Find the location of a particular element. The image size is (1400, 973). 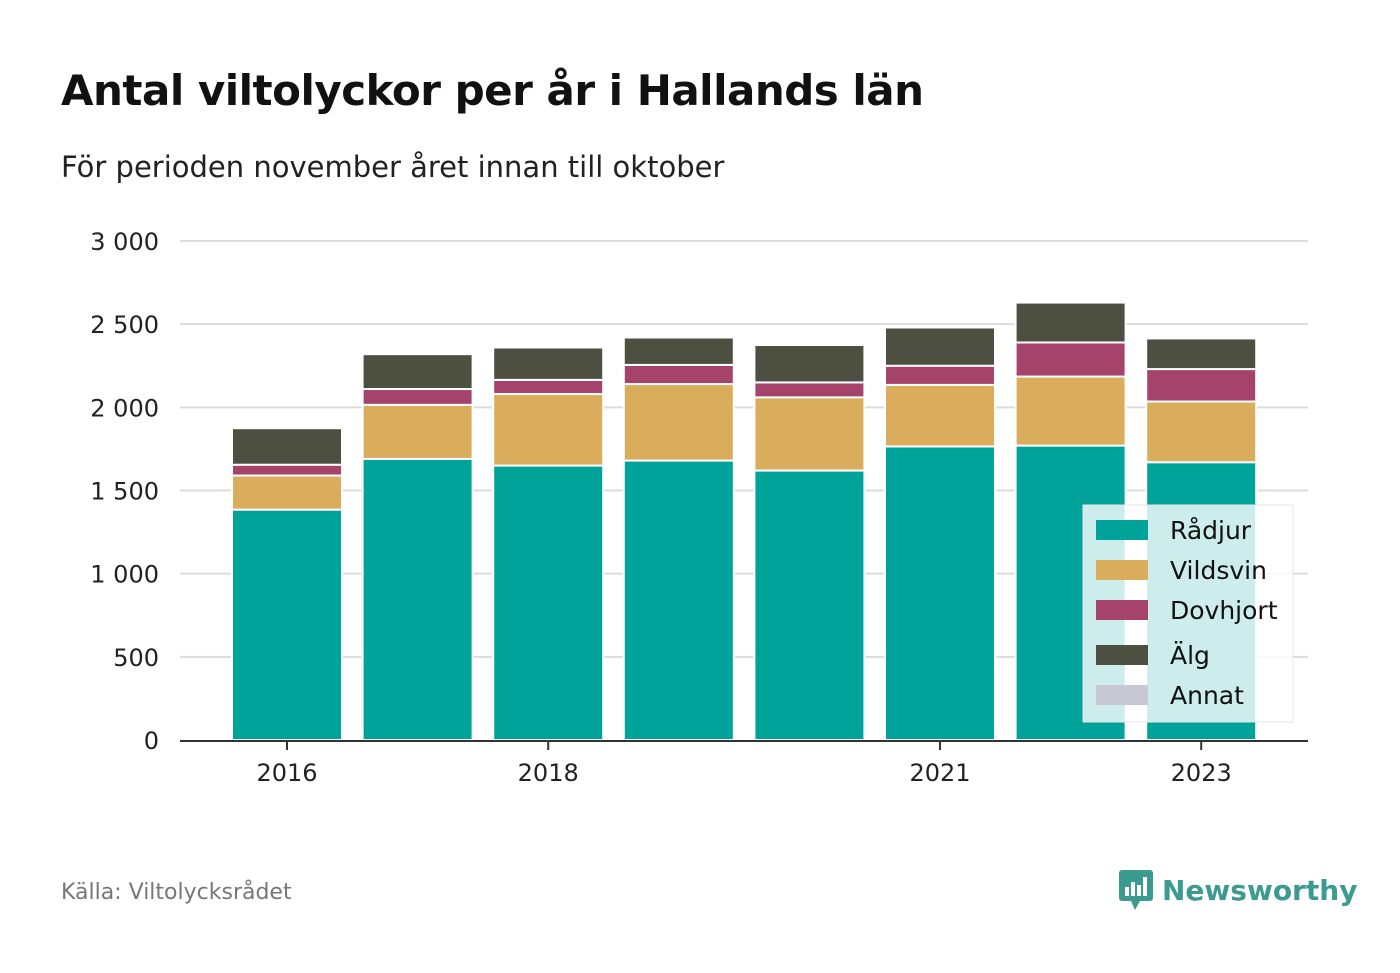

y-tick-label: 2 000 is located at coordinates (124, 408).